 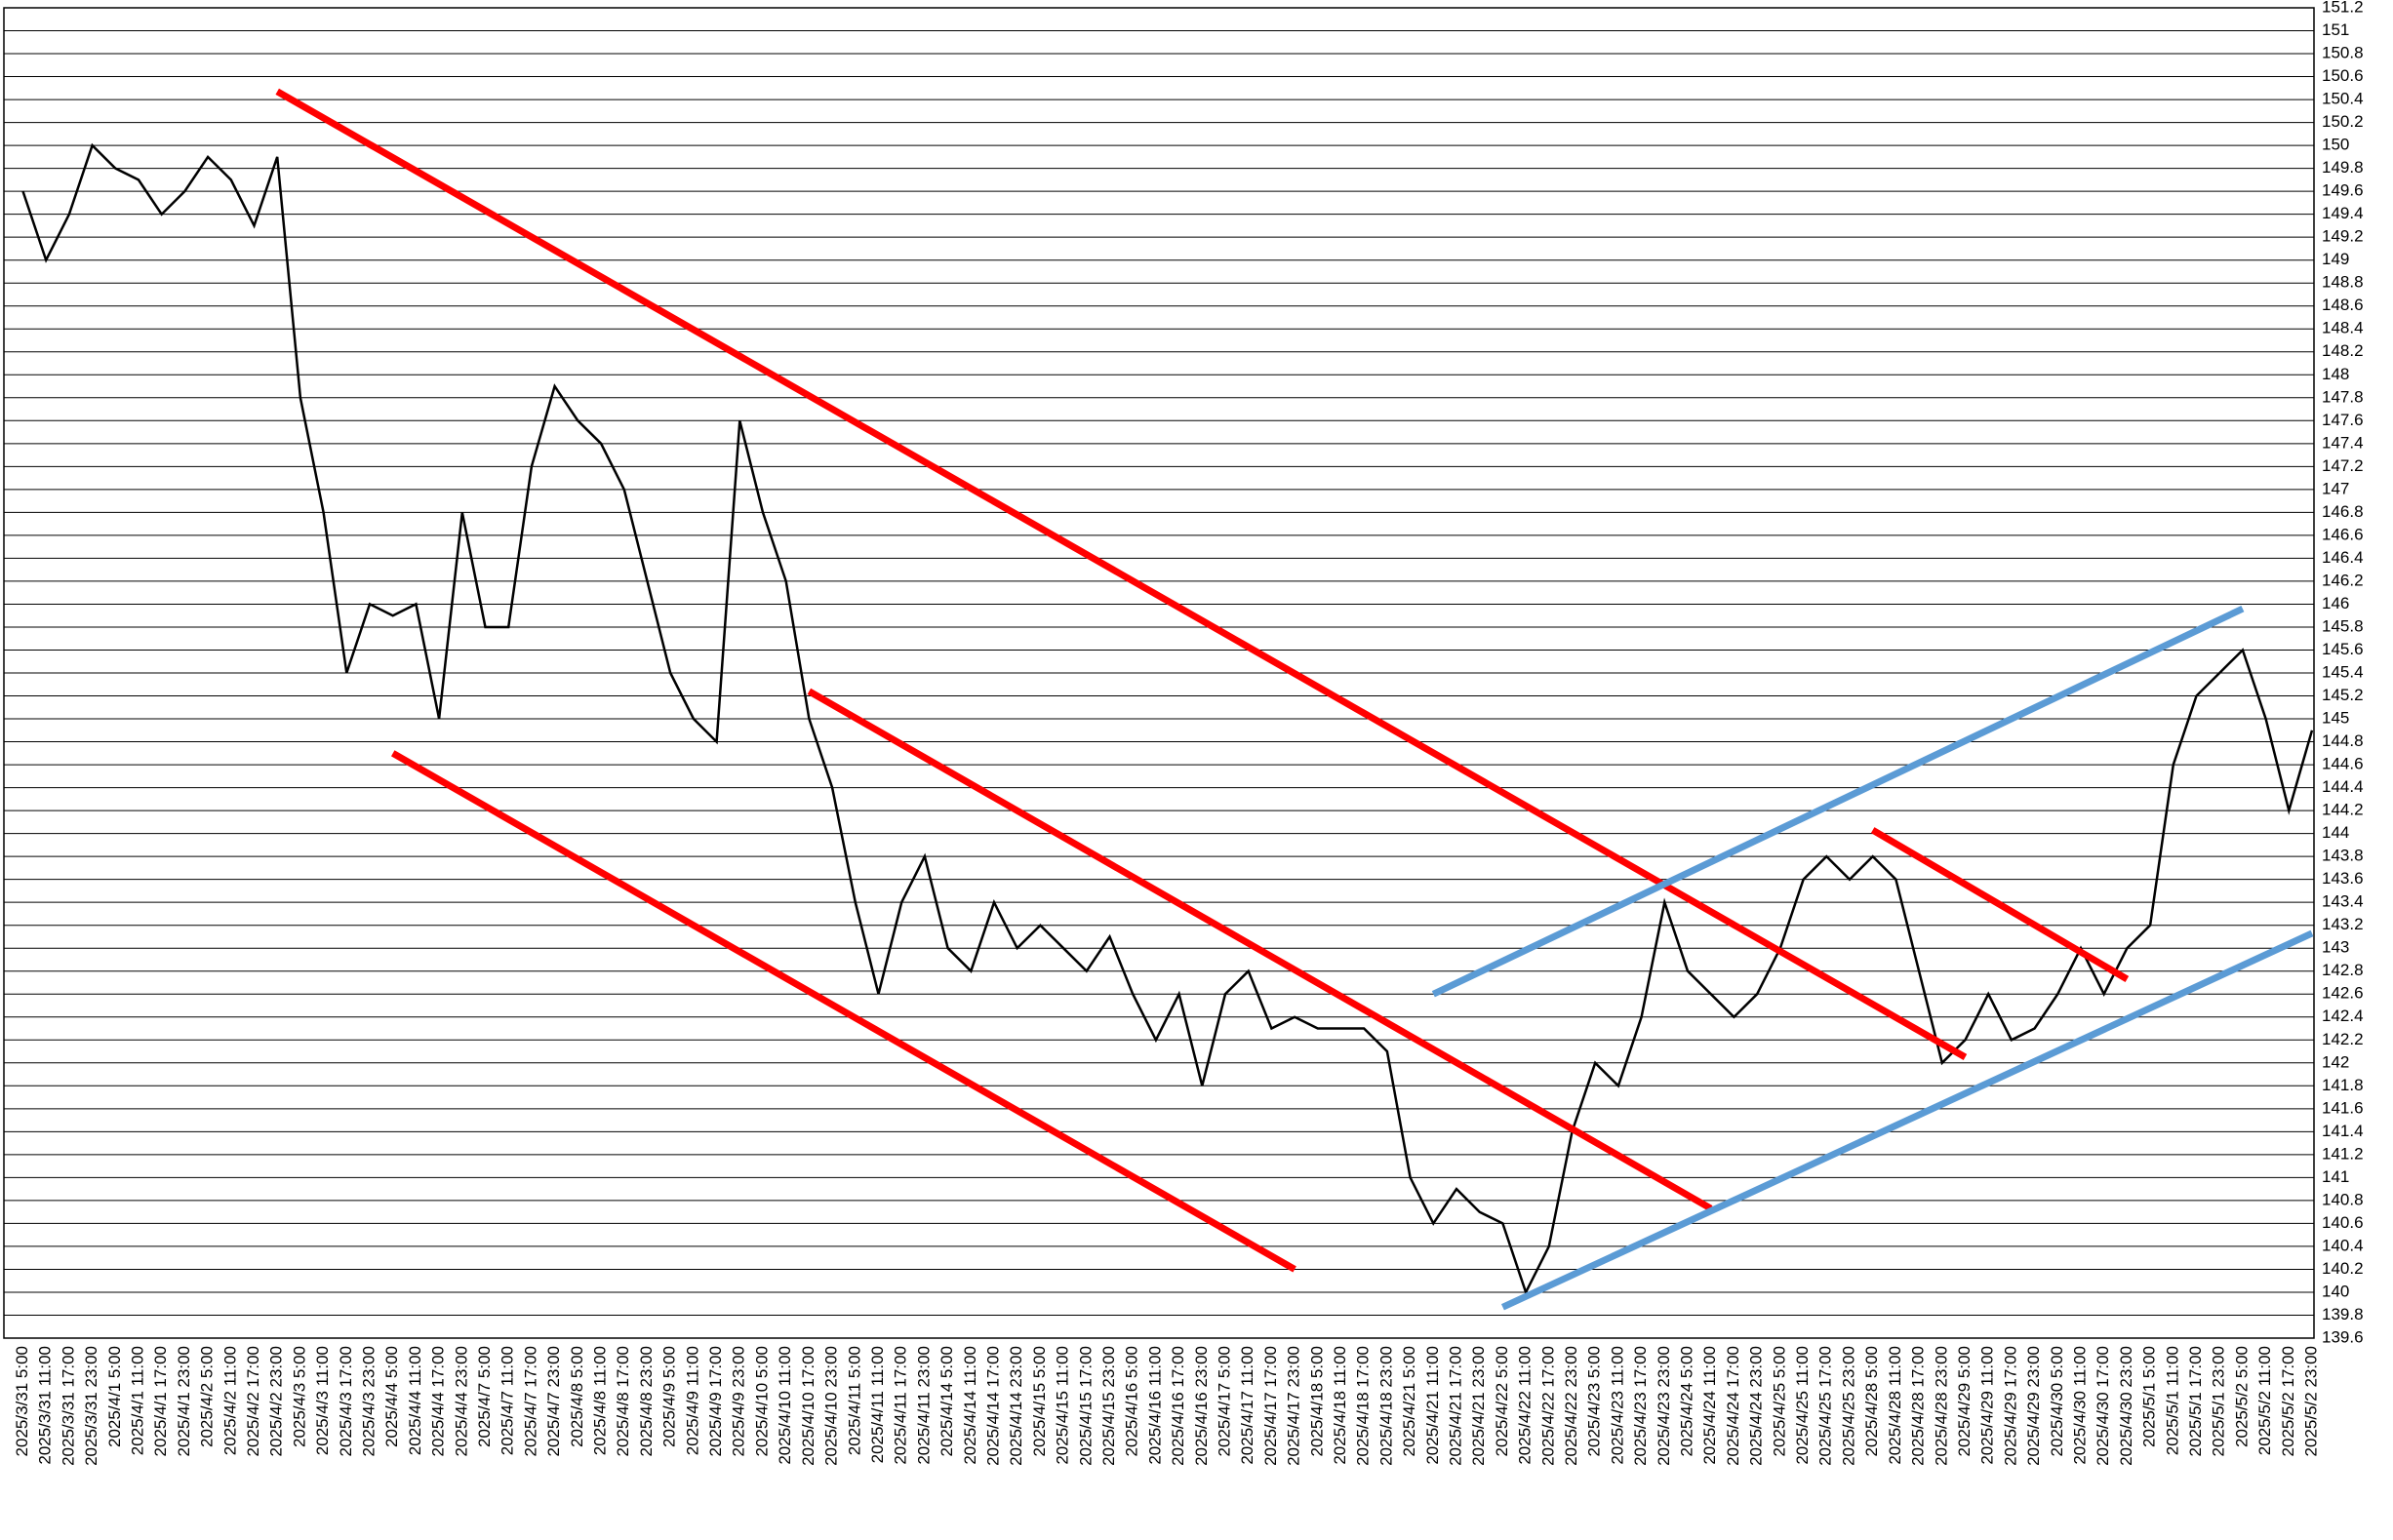 What do you see at coordinates (2343, 397) in the screenshot?
I see `y-tick-label: 147.8` at bounding box center [2343, 397].